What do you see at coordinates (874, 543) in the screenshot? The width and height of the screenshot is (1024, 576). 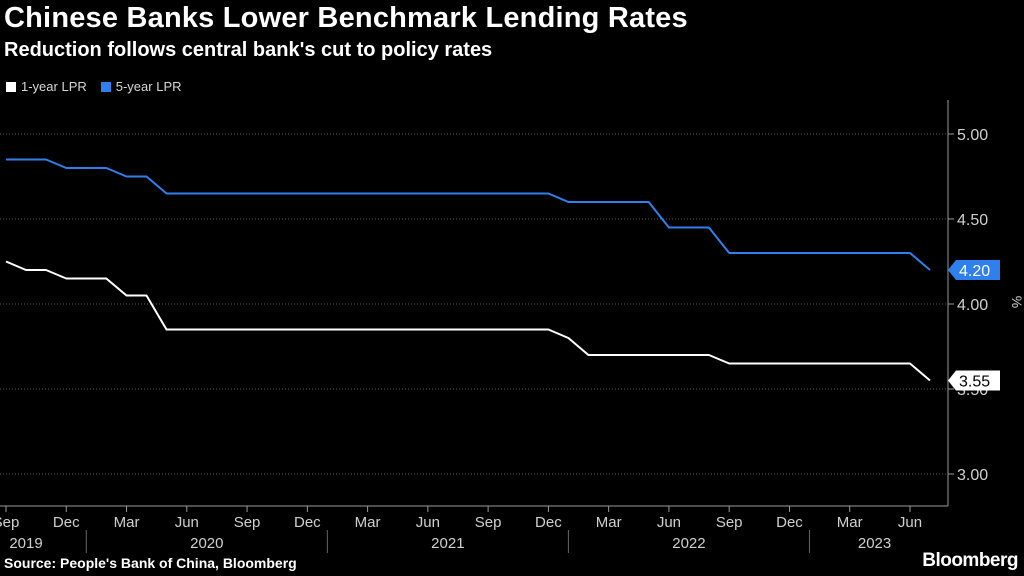 I see `x-year-label: 2023` at bounding box center [874, 543].